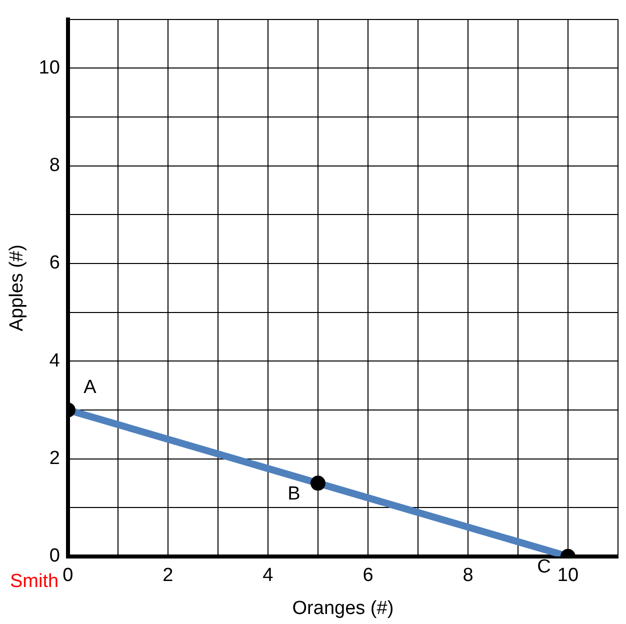  What do you see at coordinates (343, 608) in the screenshot?
I see `x-axis-title: Oranges (#)` at bounding box center [343, 608].